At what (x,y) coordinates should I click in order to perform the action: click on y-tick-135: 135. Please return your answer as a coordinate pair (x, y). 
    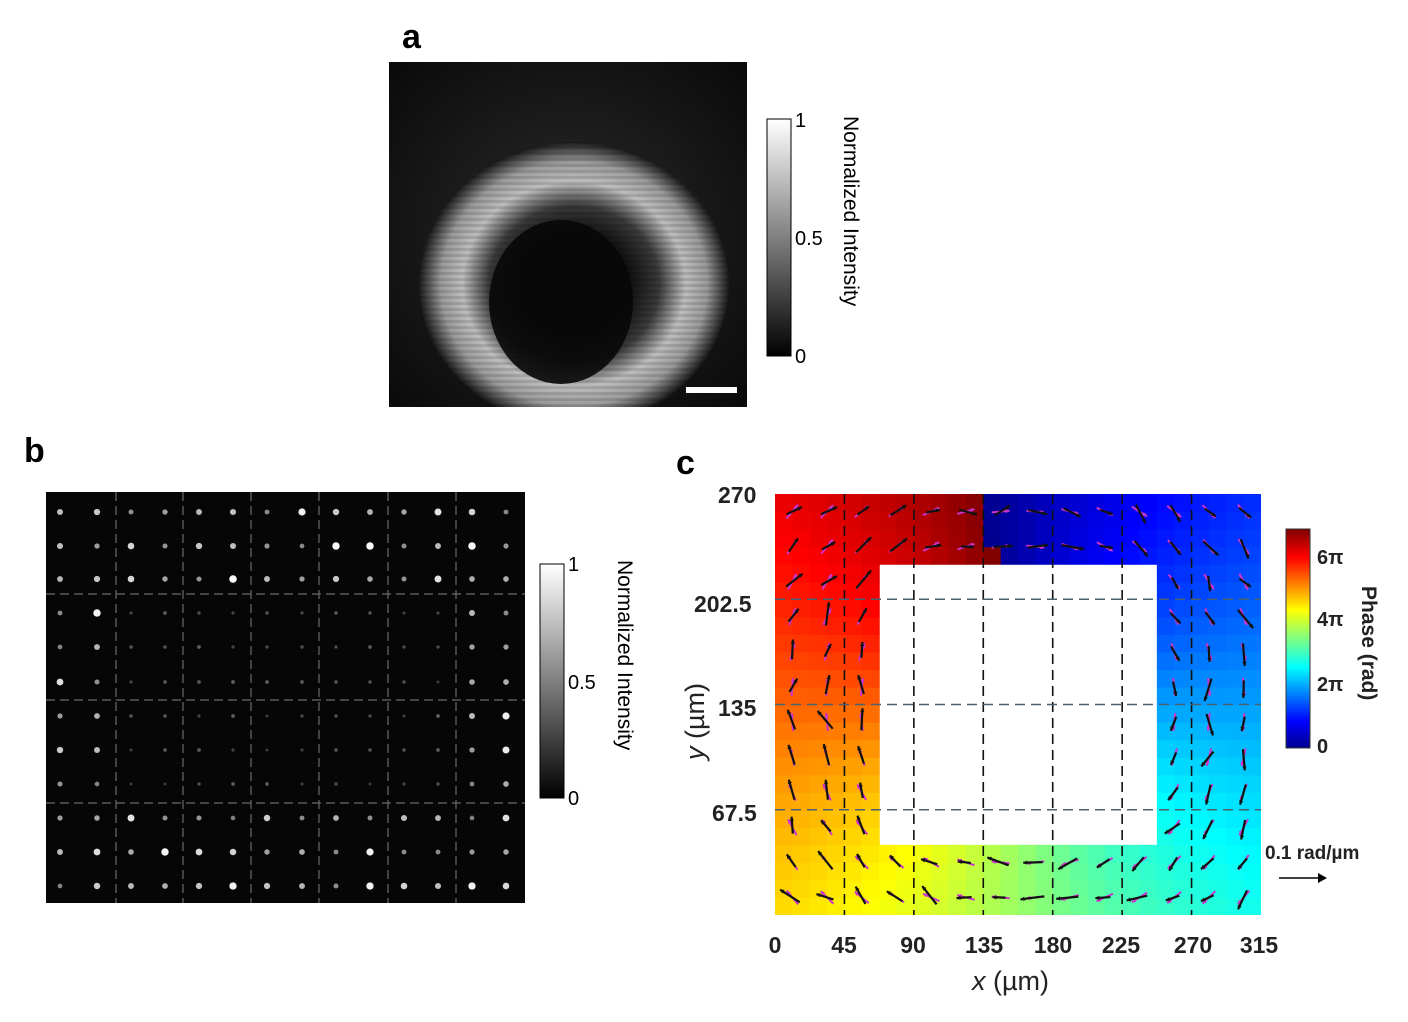
    Looking at the image, I should click on (737, 708).